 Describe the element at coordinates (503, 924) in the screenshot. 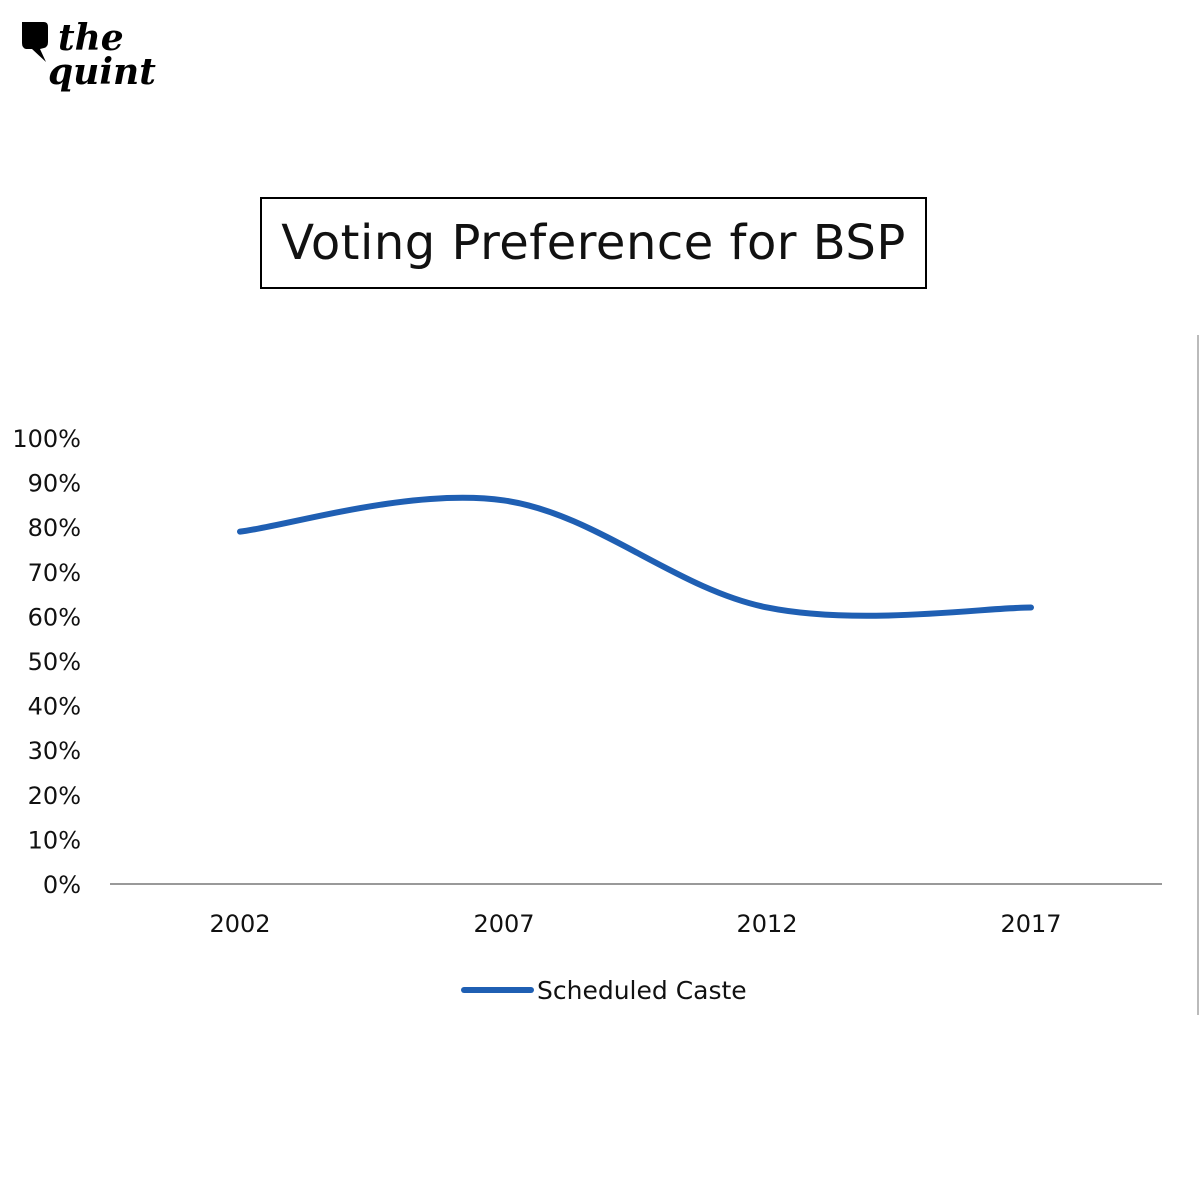

I see `x-tick-label: 2007` at that location.